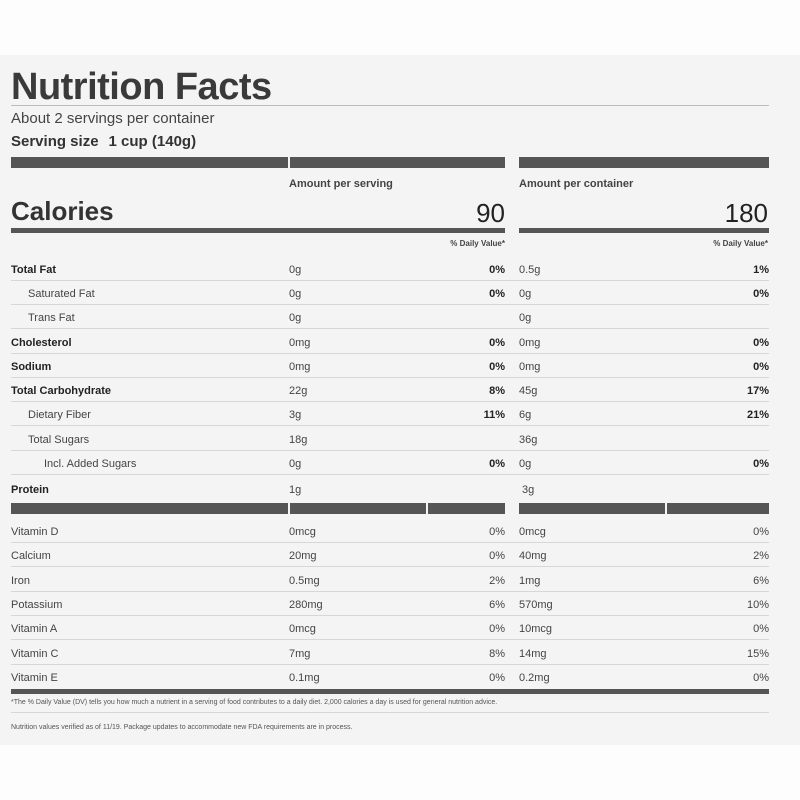  What do you see at coordinates (497, 605) in the screenshot?
I see `vitamin-dv: 6%` at bounding box center [497, 605].